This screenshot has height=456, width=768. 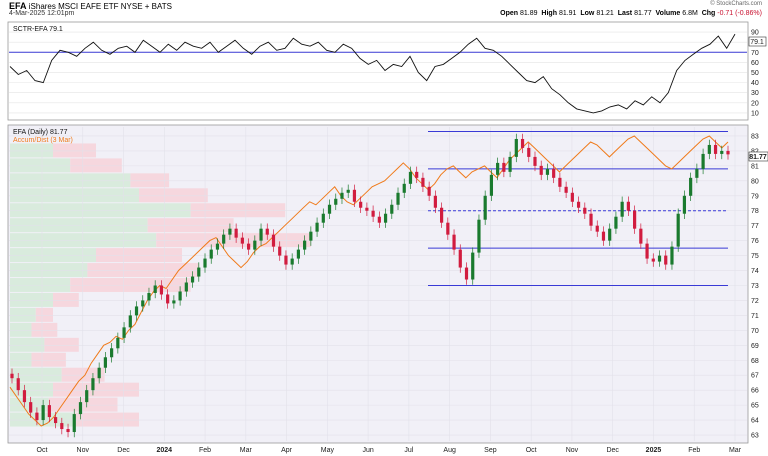 I want to click on open-label: Open, so click(x=509, y=13).